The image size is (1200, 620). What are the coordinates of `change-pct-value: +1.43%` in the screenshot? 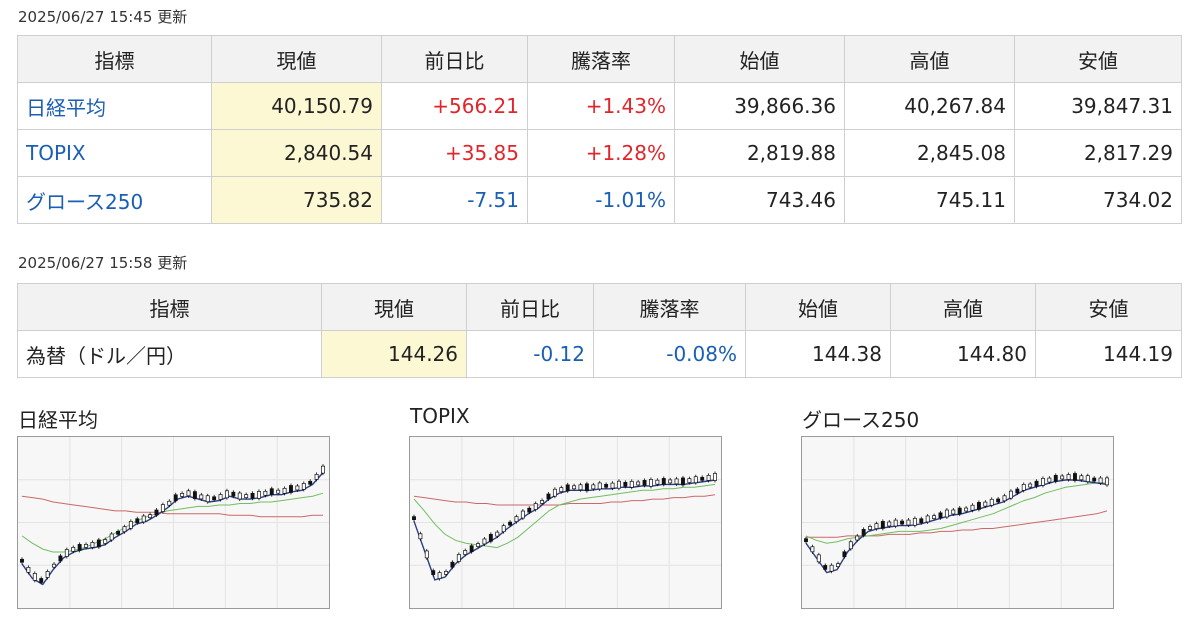 It's located at (601, 106).